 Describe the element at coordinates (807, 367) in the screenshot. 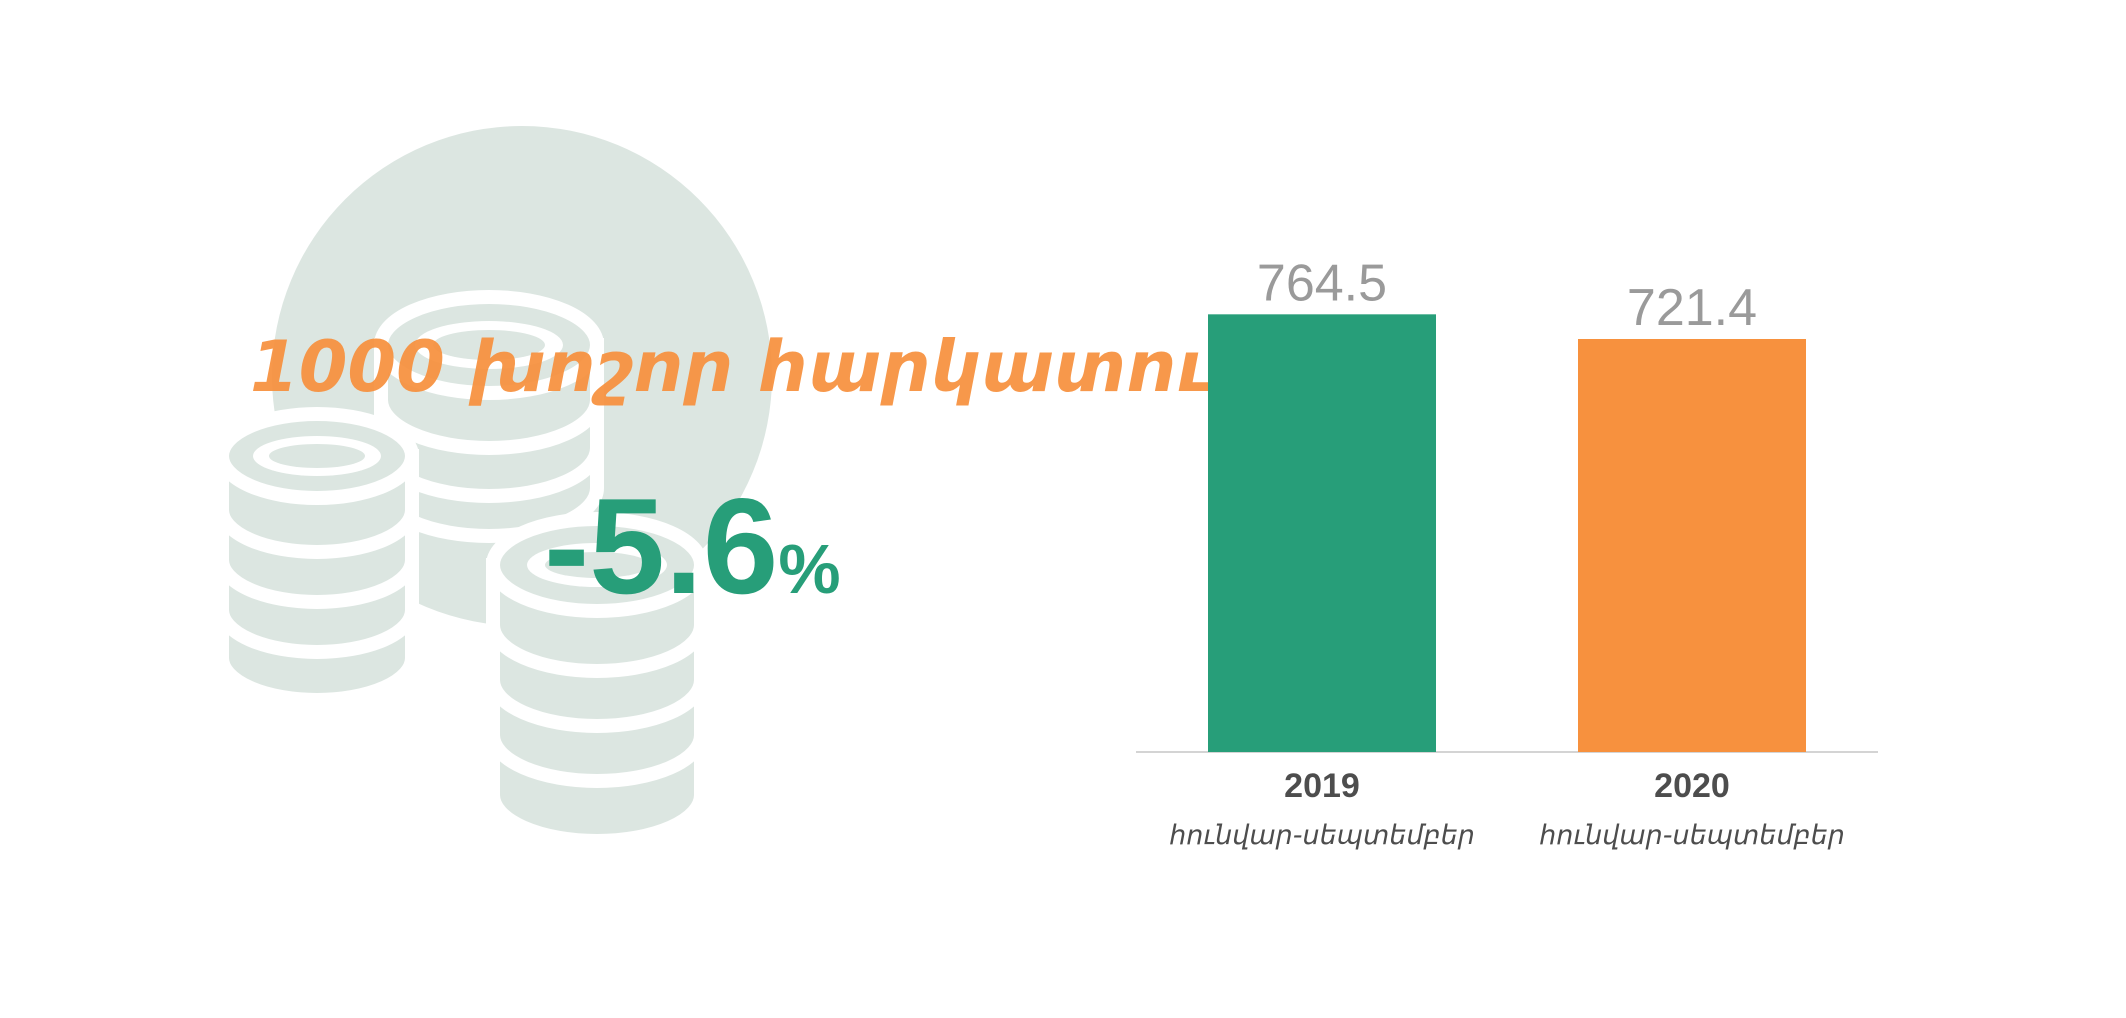

I see `headline: 1000 խոշոր հարկատուներ` at that location.